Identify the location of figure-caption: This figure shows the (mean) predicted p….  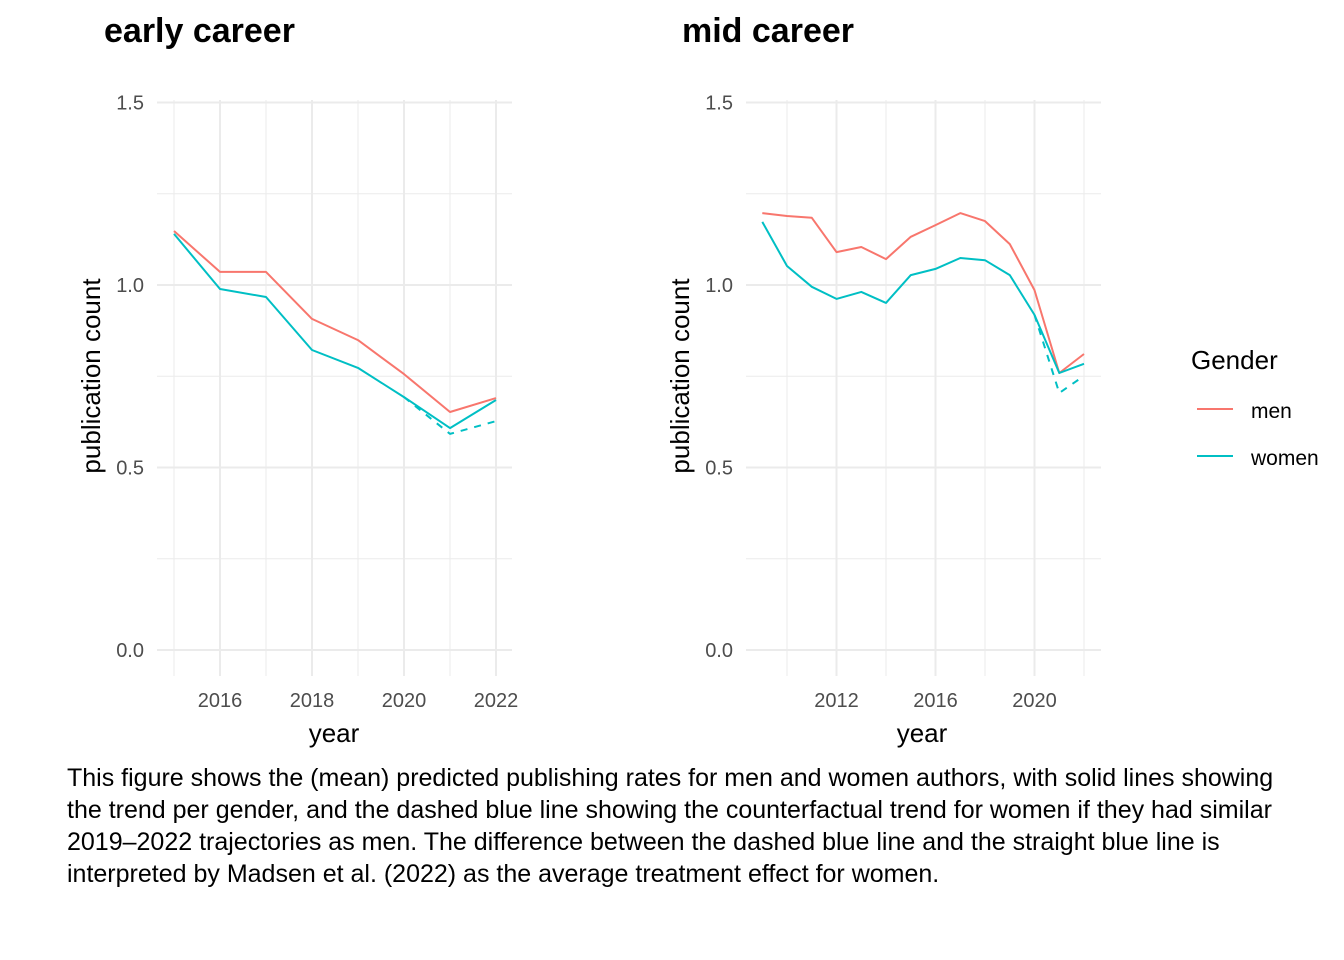
(705, 826).